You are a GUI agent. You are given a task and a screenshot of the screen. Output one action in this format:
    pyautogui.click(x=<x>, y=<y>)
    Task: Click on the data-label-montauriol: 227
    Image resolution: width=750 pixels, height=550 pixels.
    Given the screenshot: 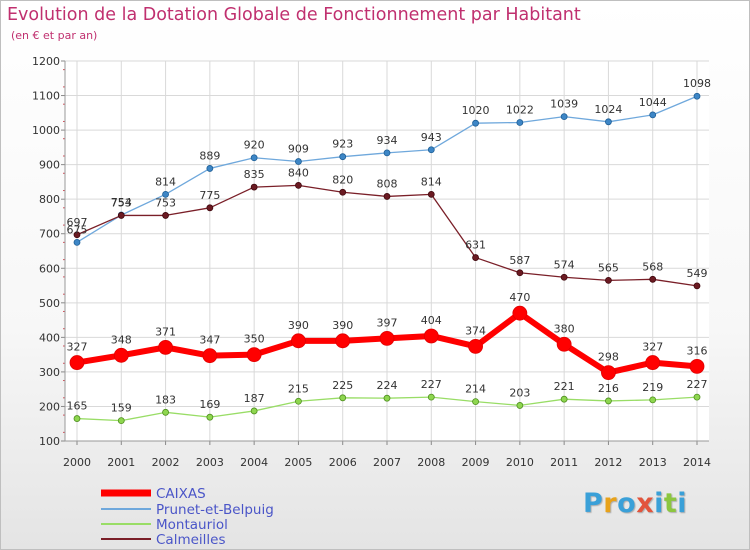 What is the action you would take?
    pyautogui.click(x=697, y=384)
    